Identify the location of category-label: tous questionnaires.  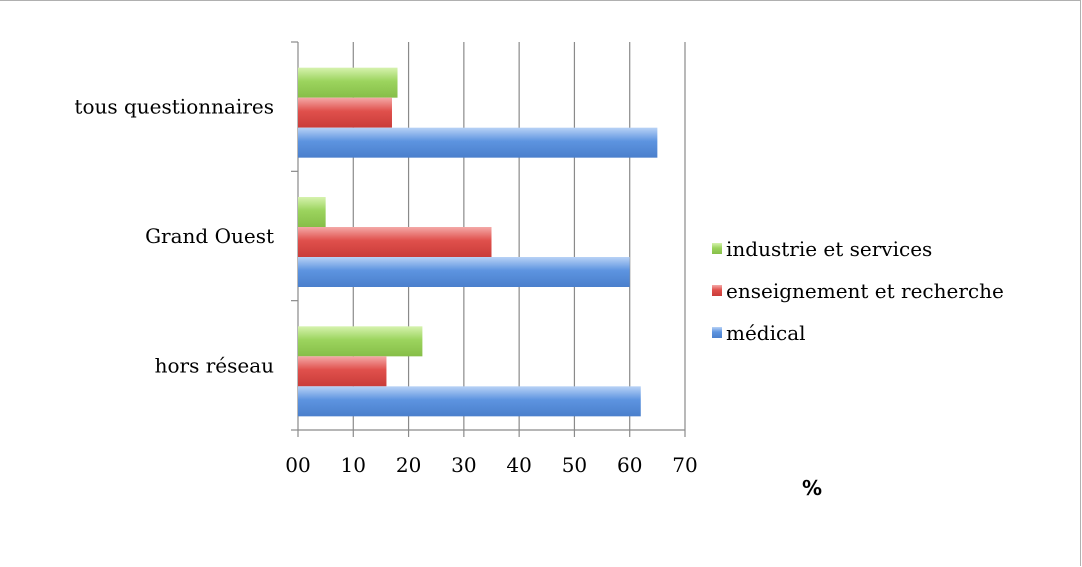
(174, 107).